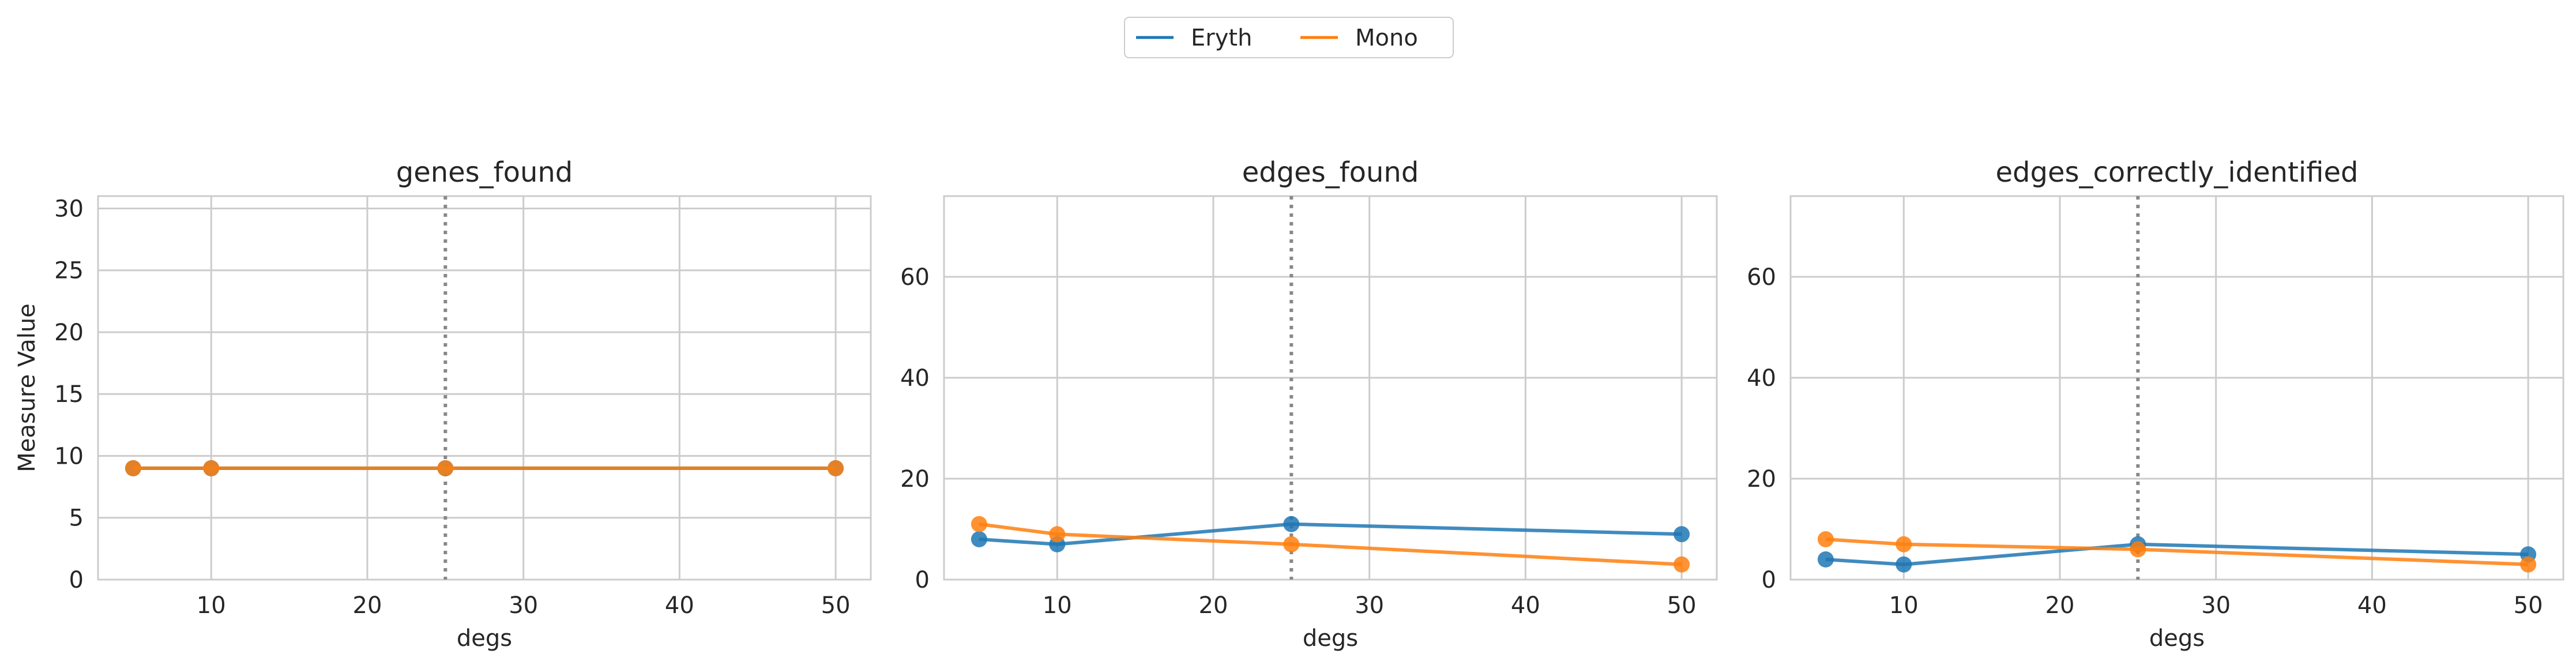  I want to click on series-eryth, so click(1330, 534).